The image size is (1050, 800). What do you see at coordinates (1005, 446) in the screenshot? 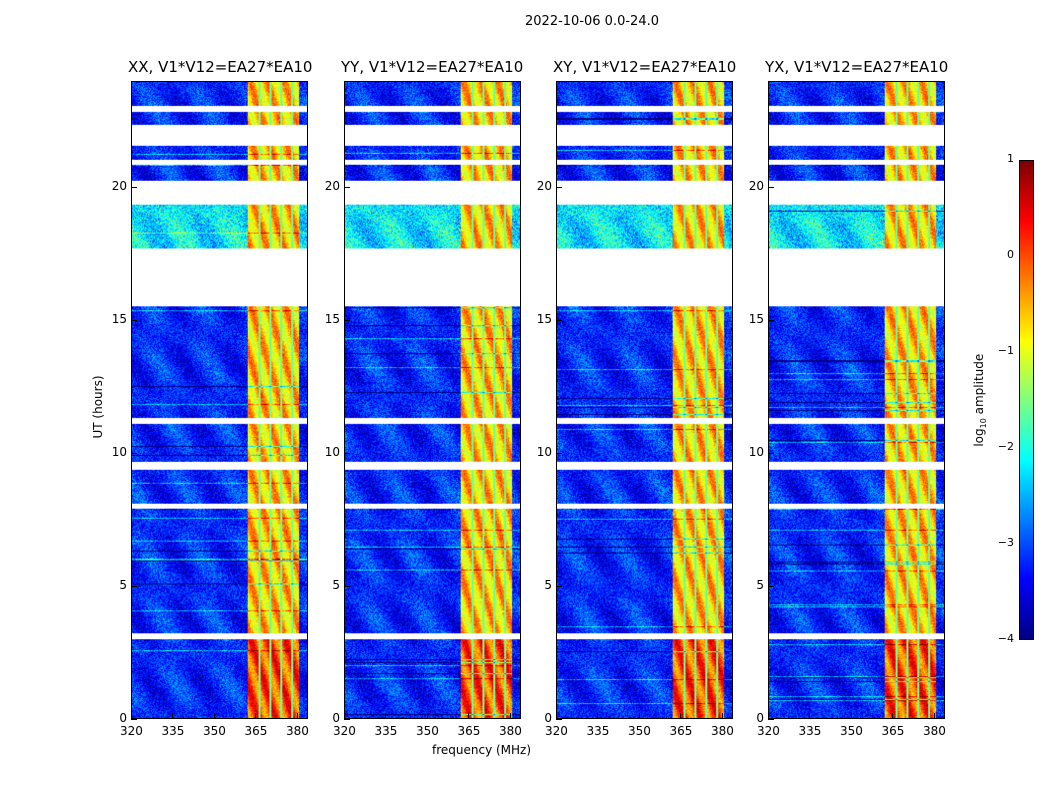
I see `colorbar-tick-label: −2` at bounding box center [1005, 446].